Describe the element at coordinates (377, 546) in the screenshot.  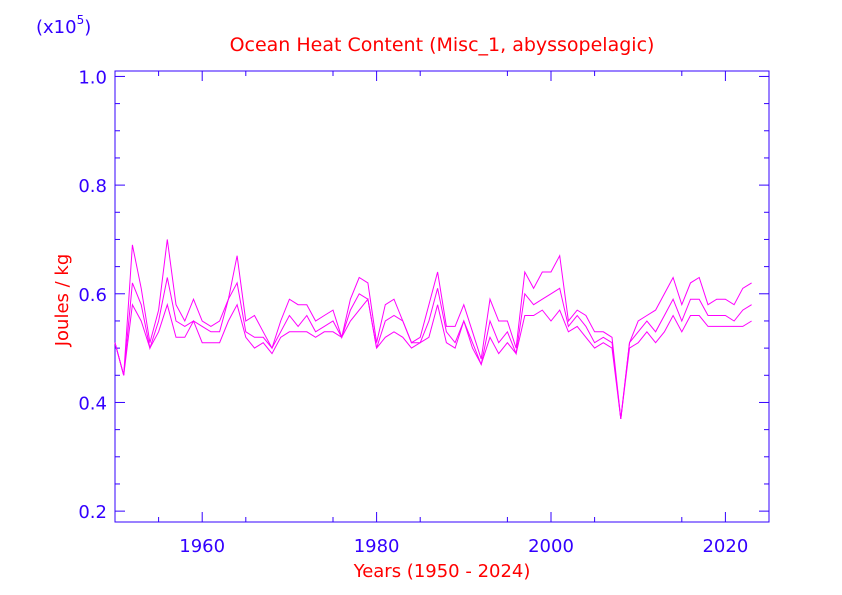
I see `x-tick-label: 1980` at that location.